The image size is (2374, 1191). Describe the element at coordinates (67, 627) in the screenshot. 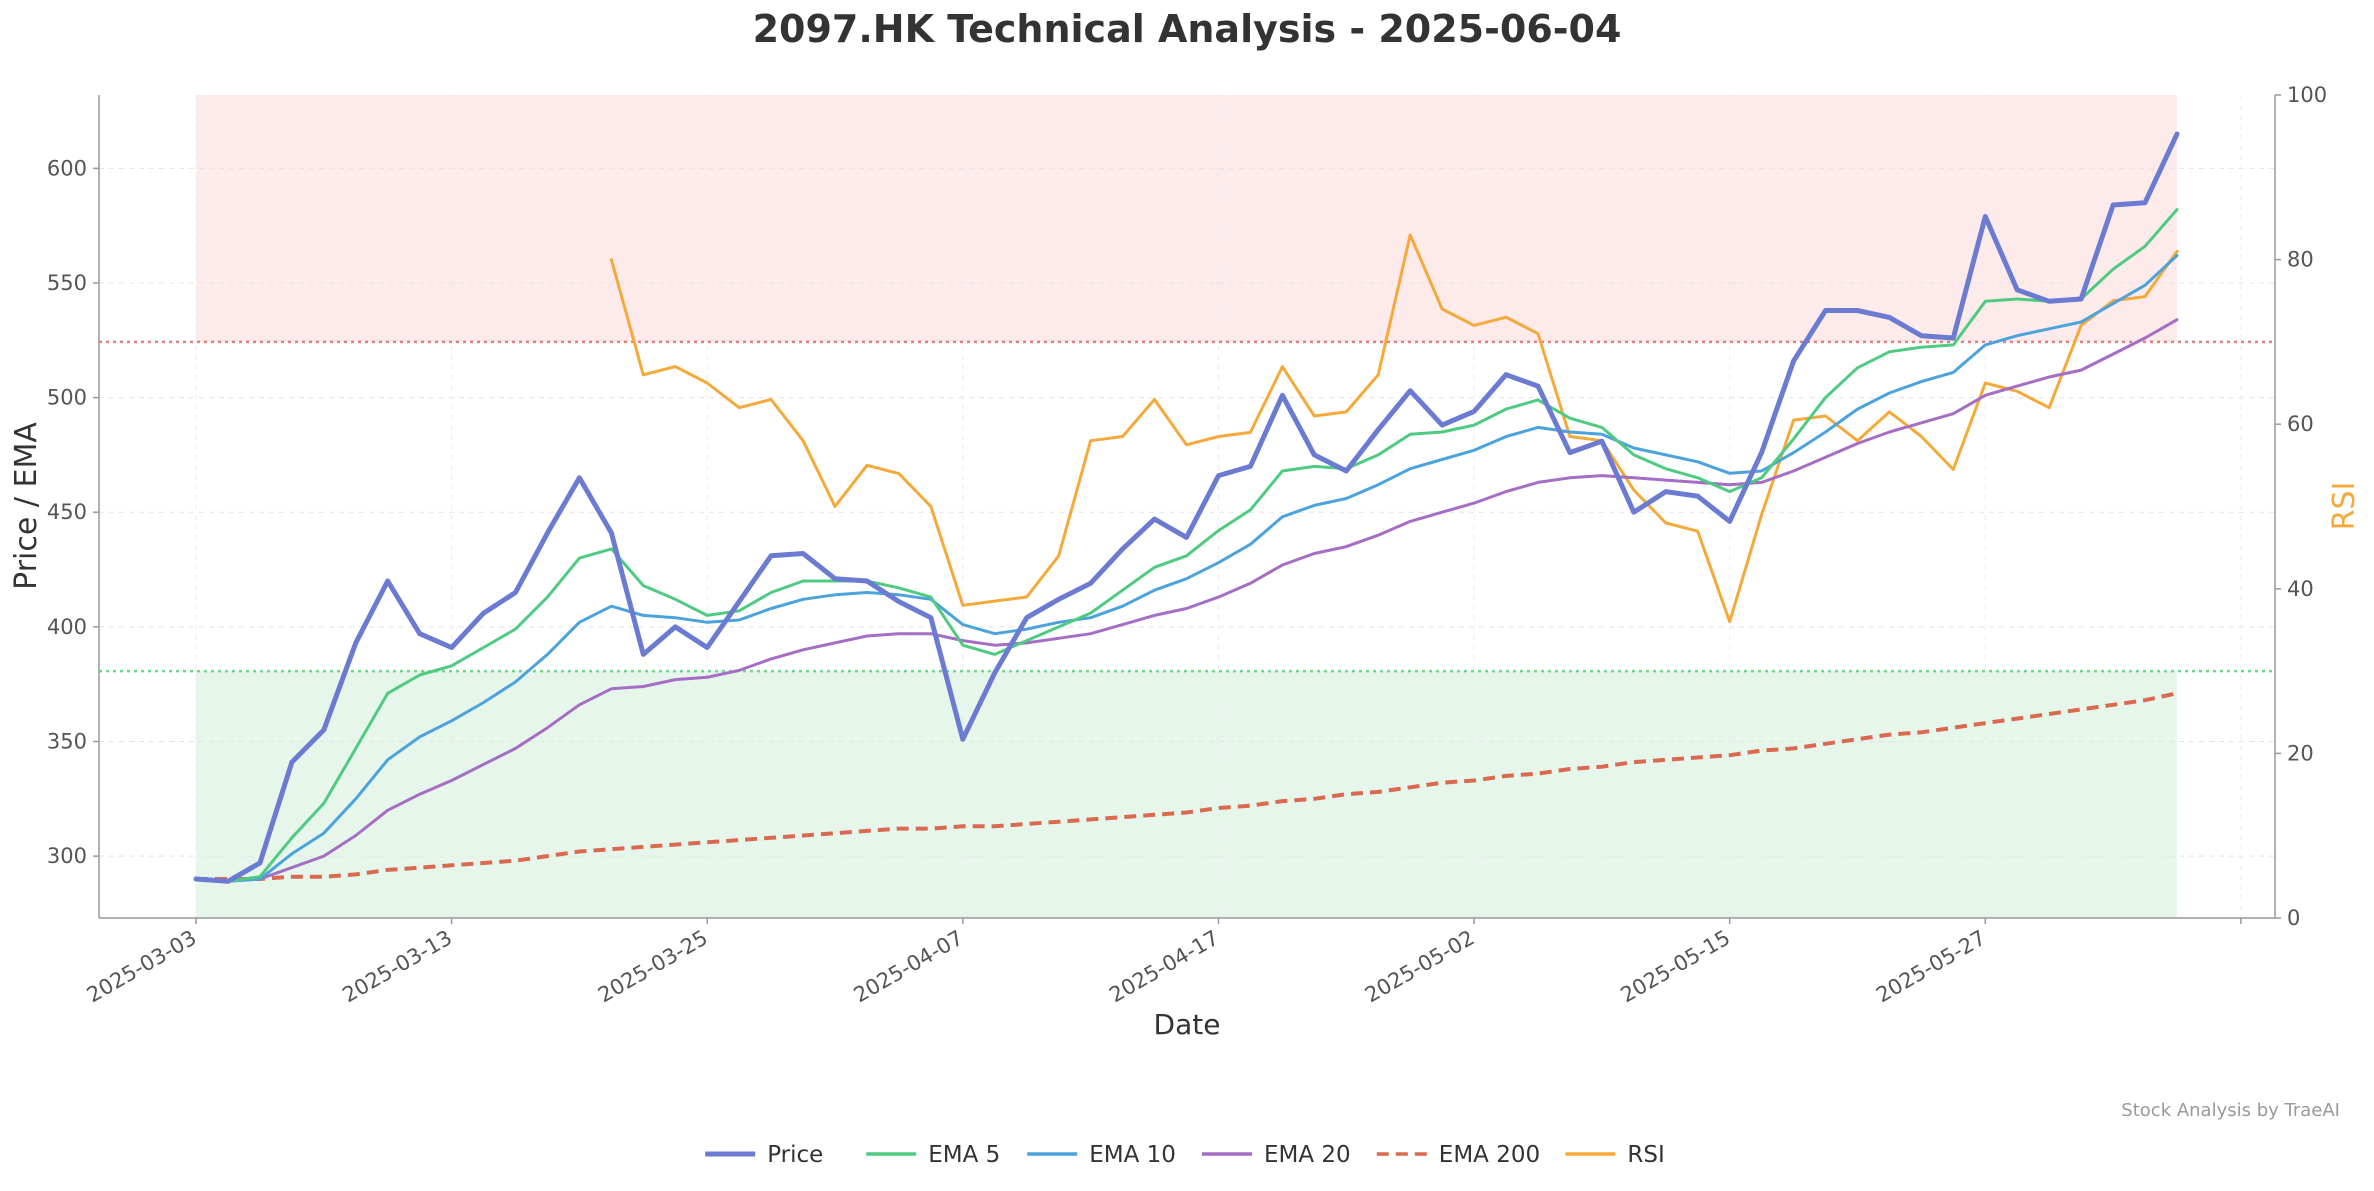

I see `y-tick-label: 400` at that location.